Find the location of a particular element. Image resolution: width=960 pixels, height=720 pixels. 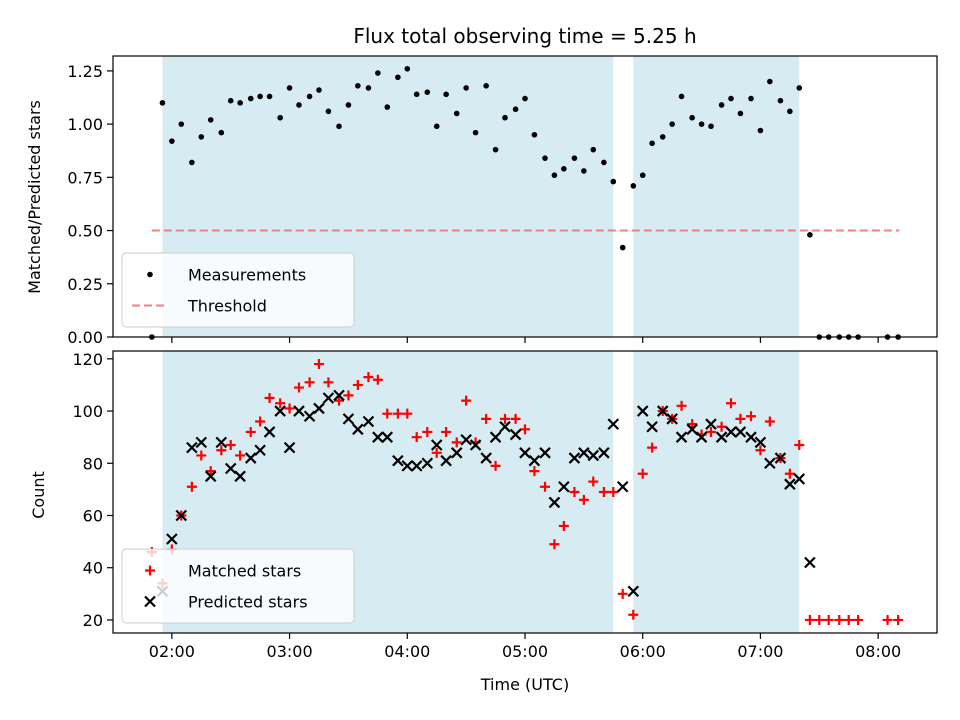

y-tick-label: 0.00 is located at coordinates (85, 337).